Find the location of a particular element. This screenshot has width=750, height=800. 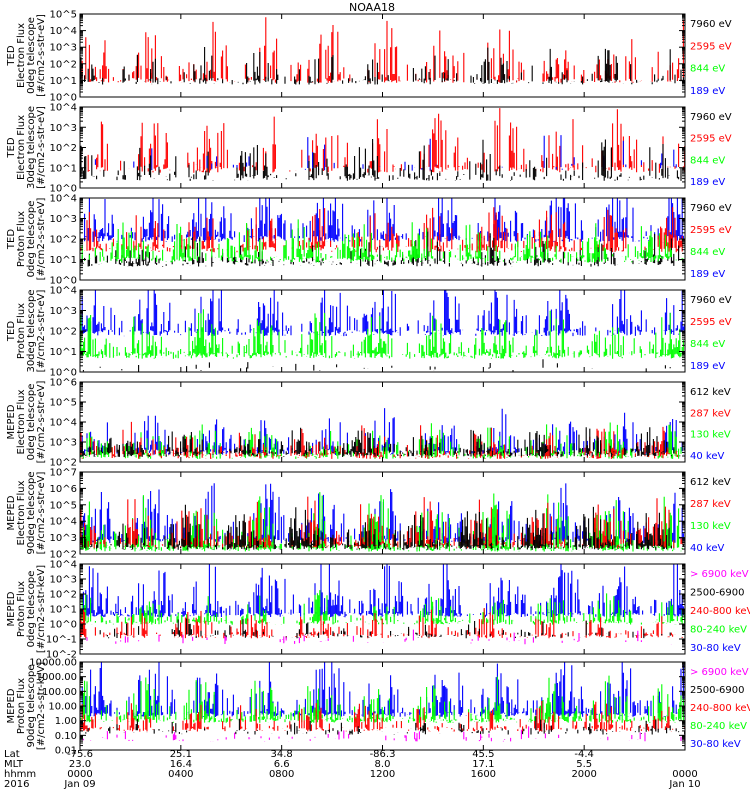

panel-1-traces is located at coordinates (382, 51).